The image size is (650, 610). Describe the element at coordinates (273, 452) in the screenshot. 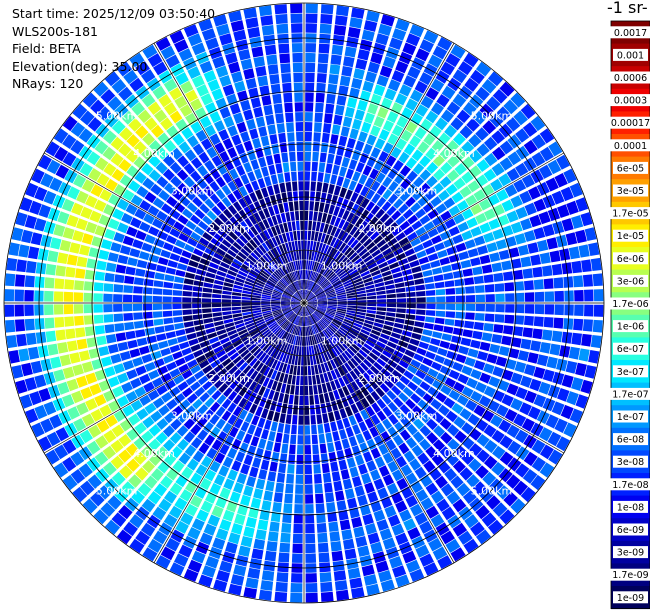

I see `ppi-ray` at that location.